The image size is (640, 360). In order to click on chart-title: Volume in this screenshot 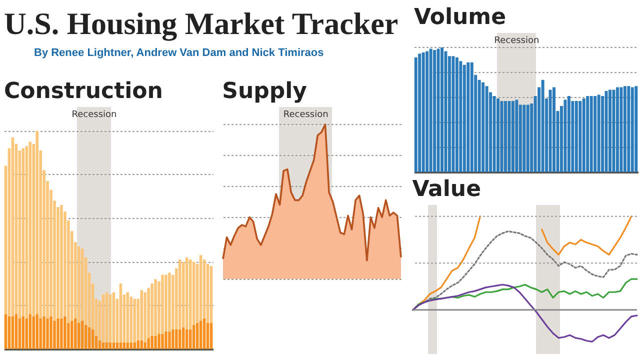, I will do `click(460, 17)`.